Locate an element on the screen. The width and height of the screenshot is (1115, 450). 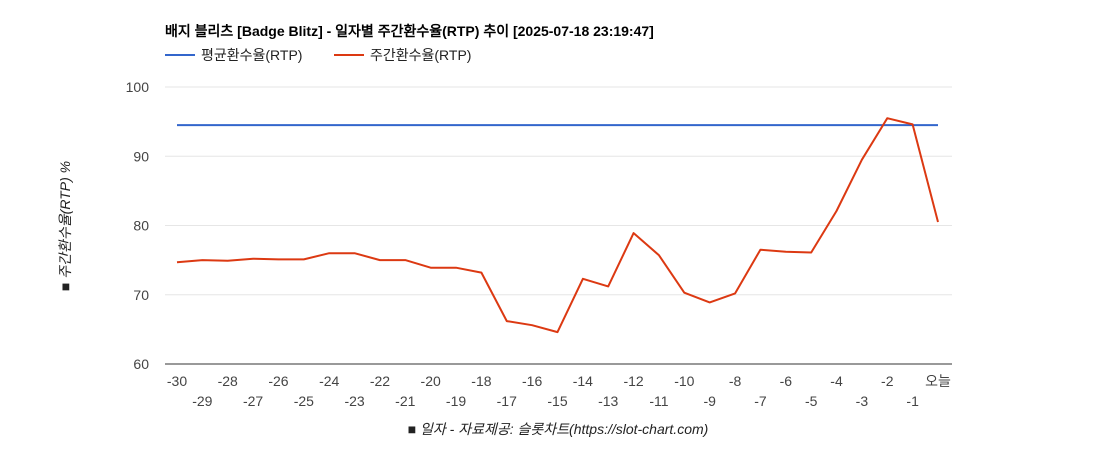
x-tick-label: -22 is located at coordinates (380, 381).